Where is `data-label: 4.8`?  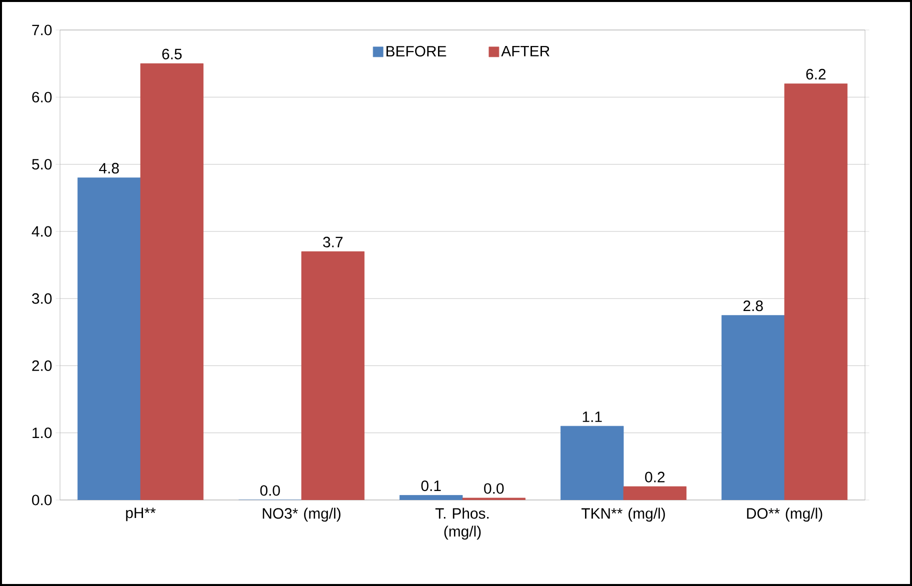 data-label: 4.8 is located at coordinates (109, 168).